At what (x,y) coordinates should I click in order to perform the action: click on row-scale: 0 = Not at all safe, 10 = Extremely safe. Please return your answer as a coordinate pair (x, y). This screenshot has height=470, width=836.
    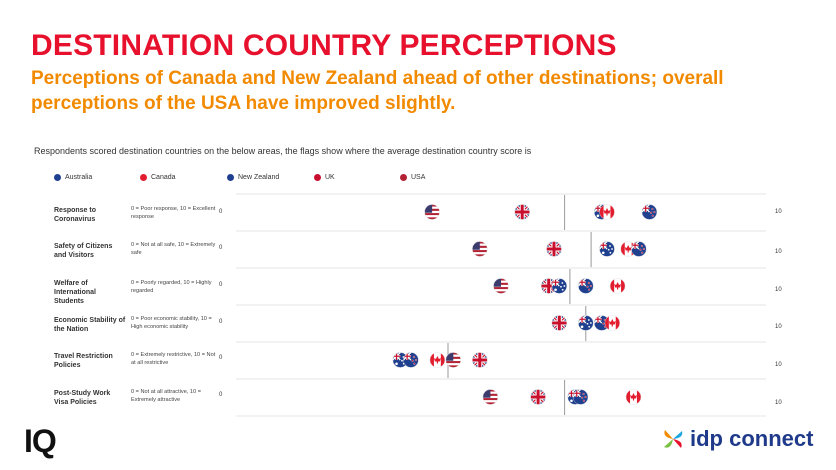
    Looking at the image, I should click on (173, 249).